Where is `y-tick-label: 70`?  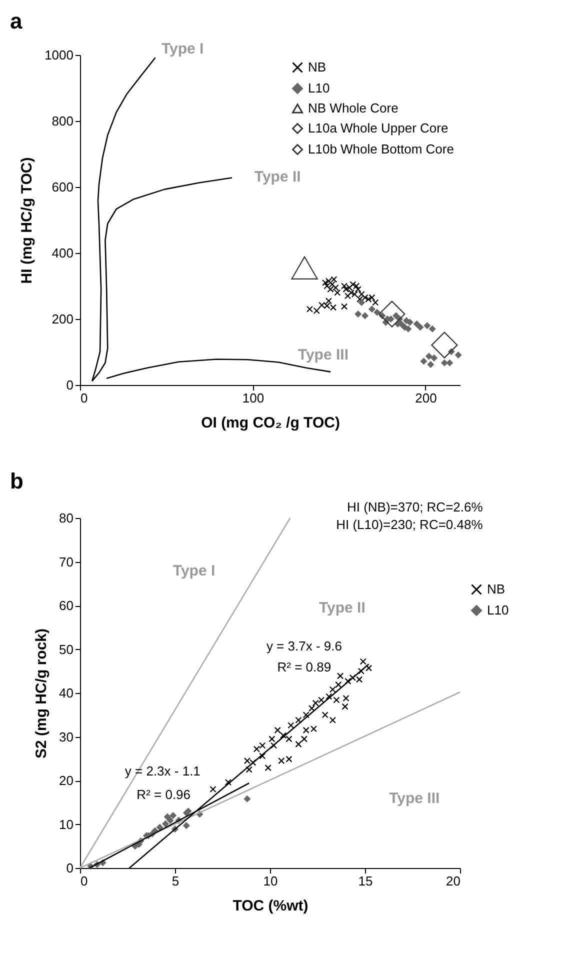 y-tick-label: 70 is located at coordinates (66, 562).